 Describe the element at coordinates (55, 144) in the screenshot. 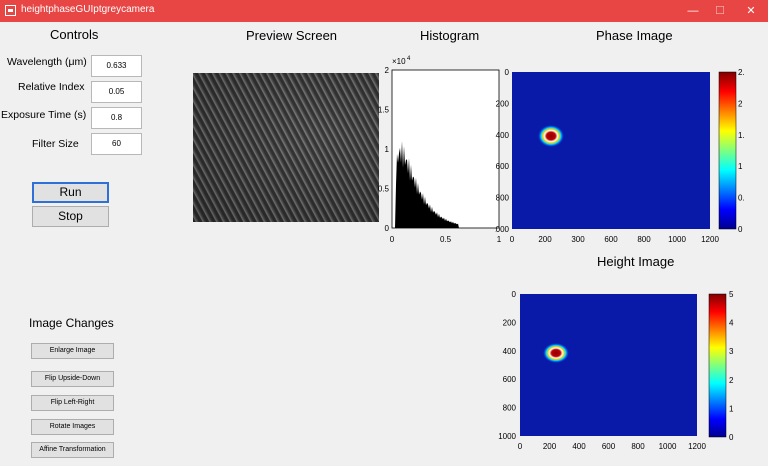

I see `filter-size-label: Filter Size` at that location.